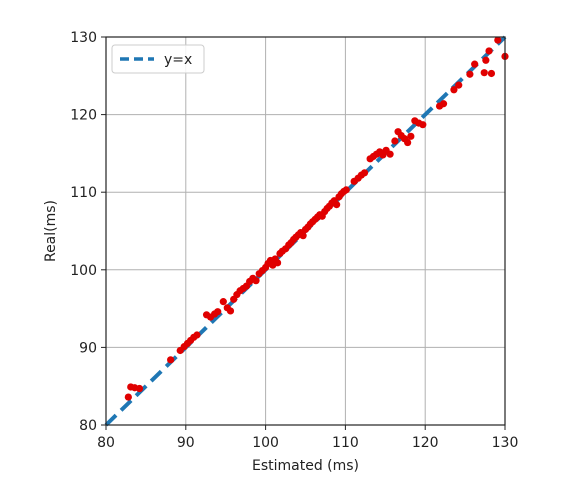  What do you see at coordinates (265, 443) in the screenshot?
I see `x-tick-label: 100` at bounding box center [265, 443].